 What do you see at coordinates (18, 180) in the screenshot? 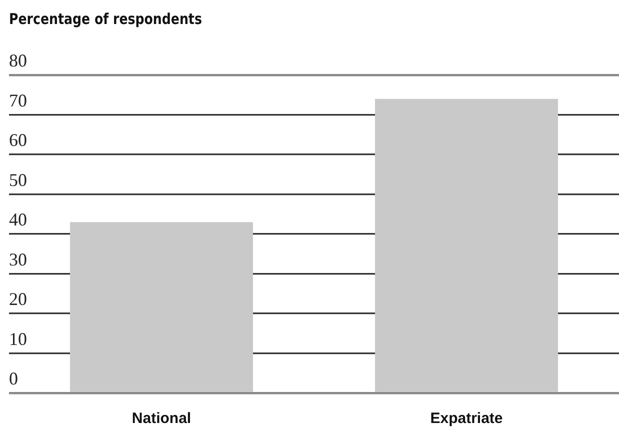
I see `y-tick-label: 50` at bounding box center [18, 180].